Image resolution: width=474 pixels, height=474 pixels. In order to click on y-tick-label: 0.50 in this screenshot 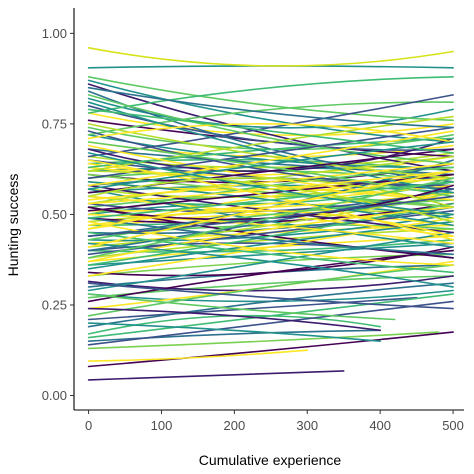, I will do `click(54, 214)`.